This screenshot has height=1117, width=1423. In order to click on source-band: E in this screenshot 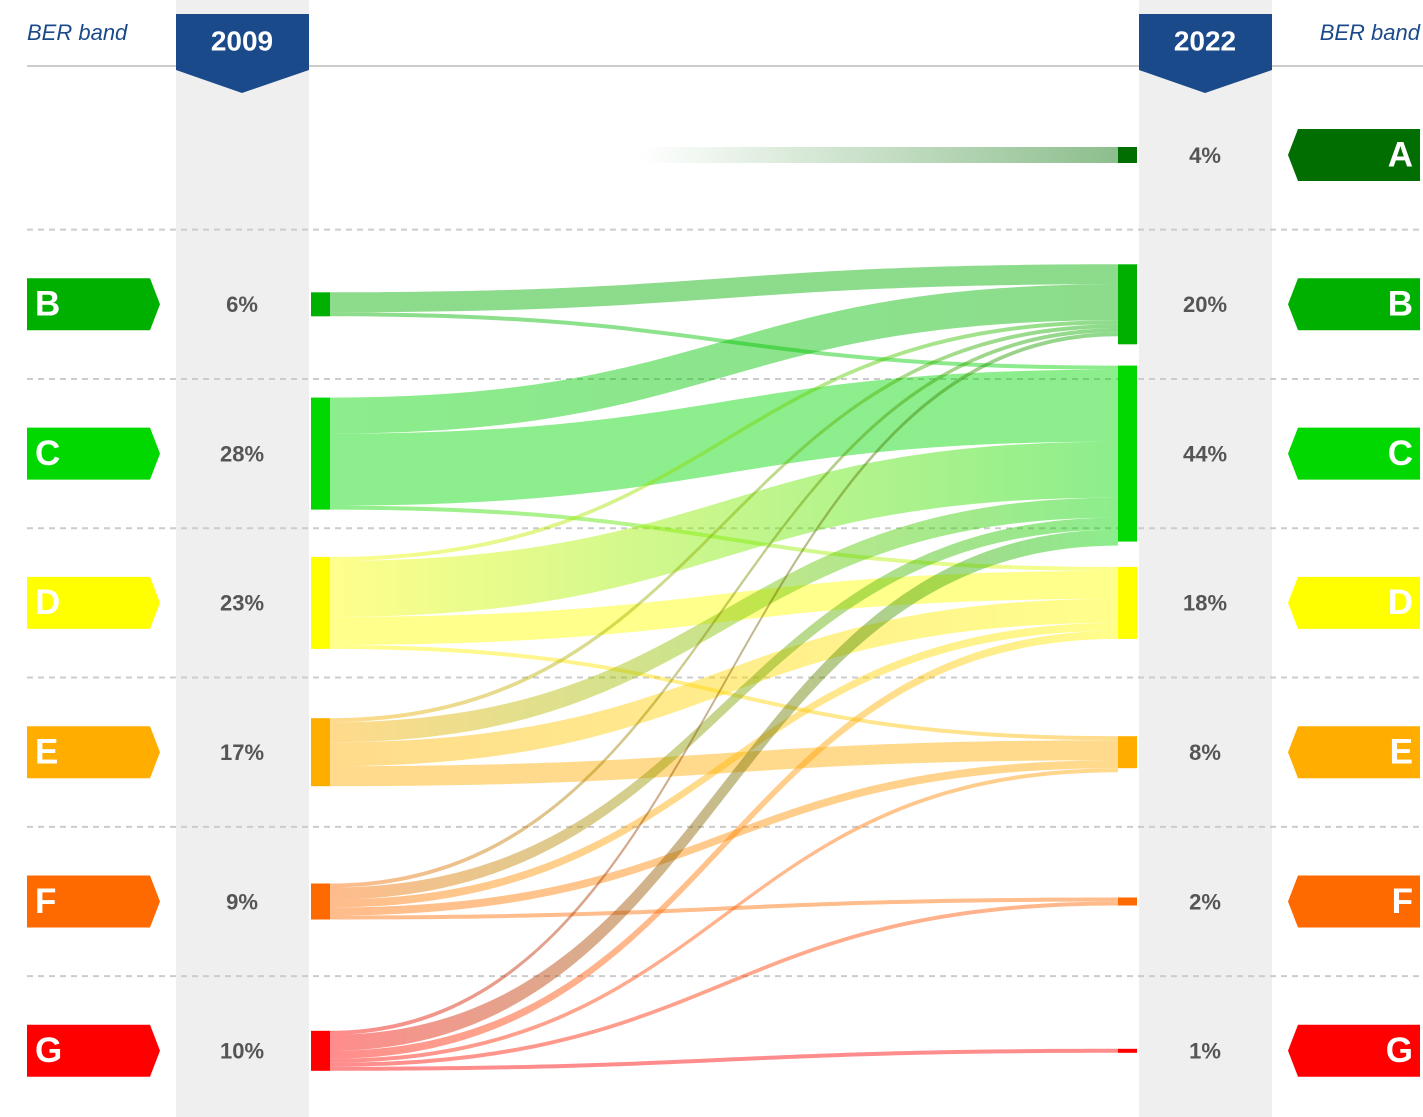, I will do `click(46, 751)`.